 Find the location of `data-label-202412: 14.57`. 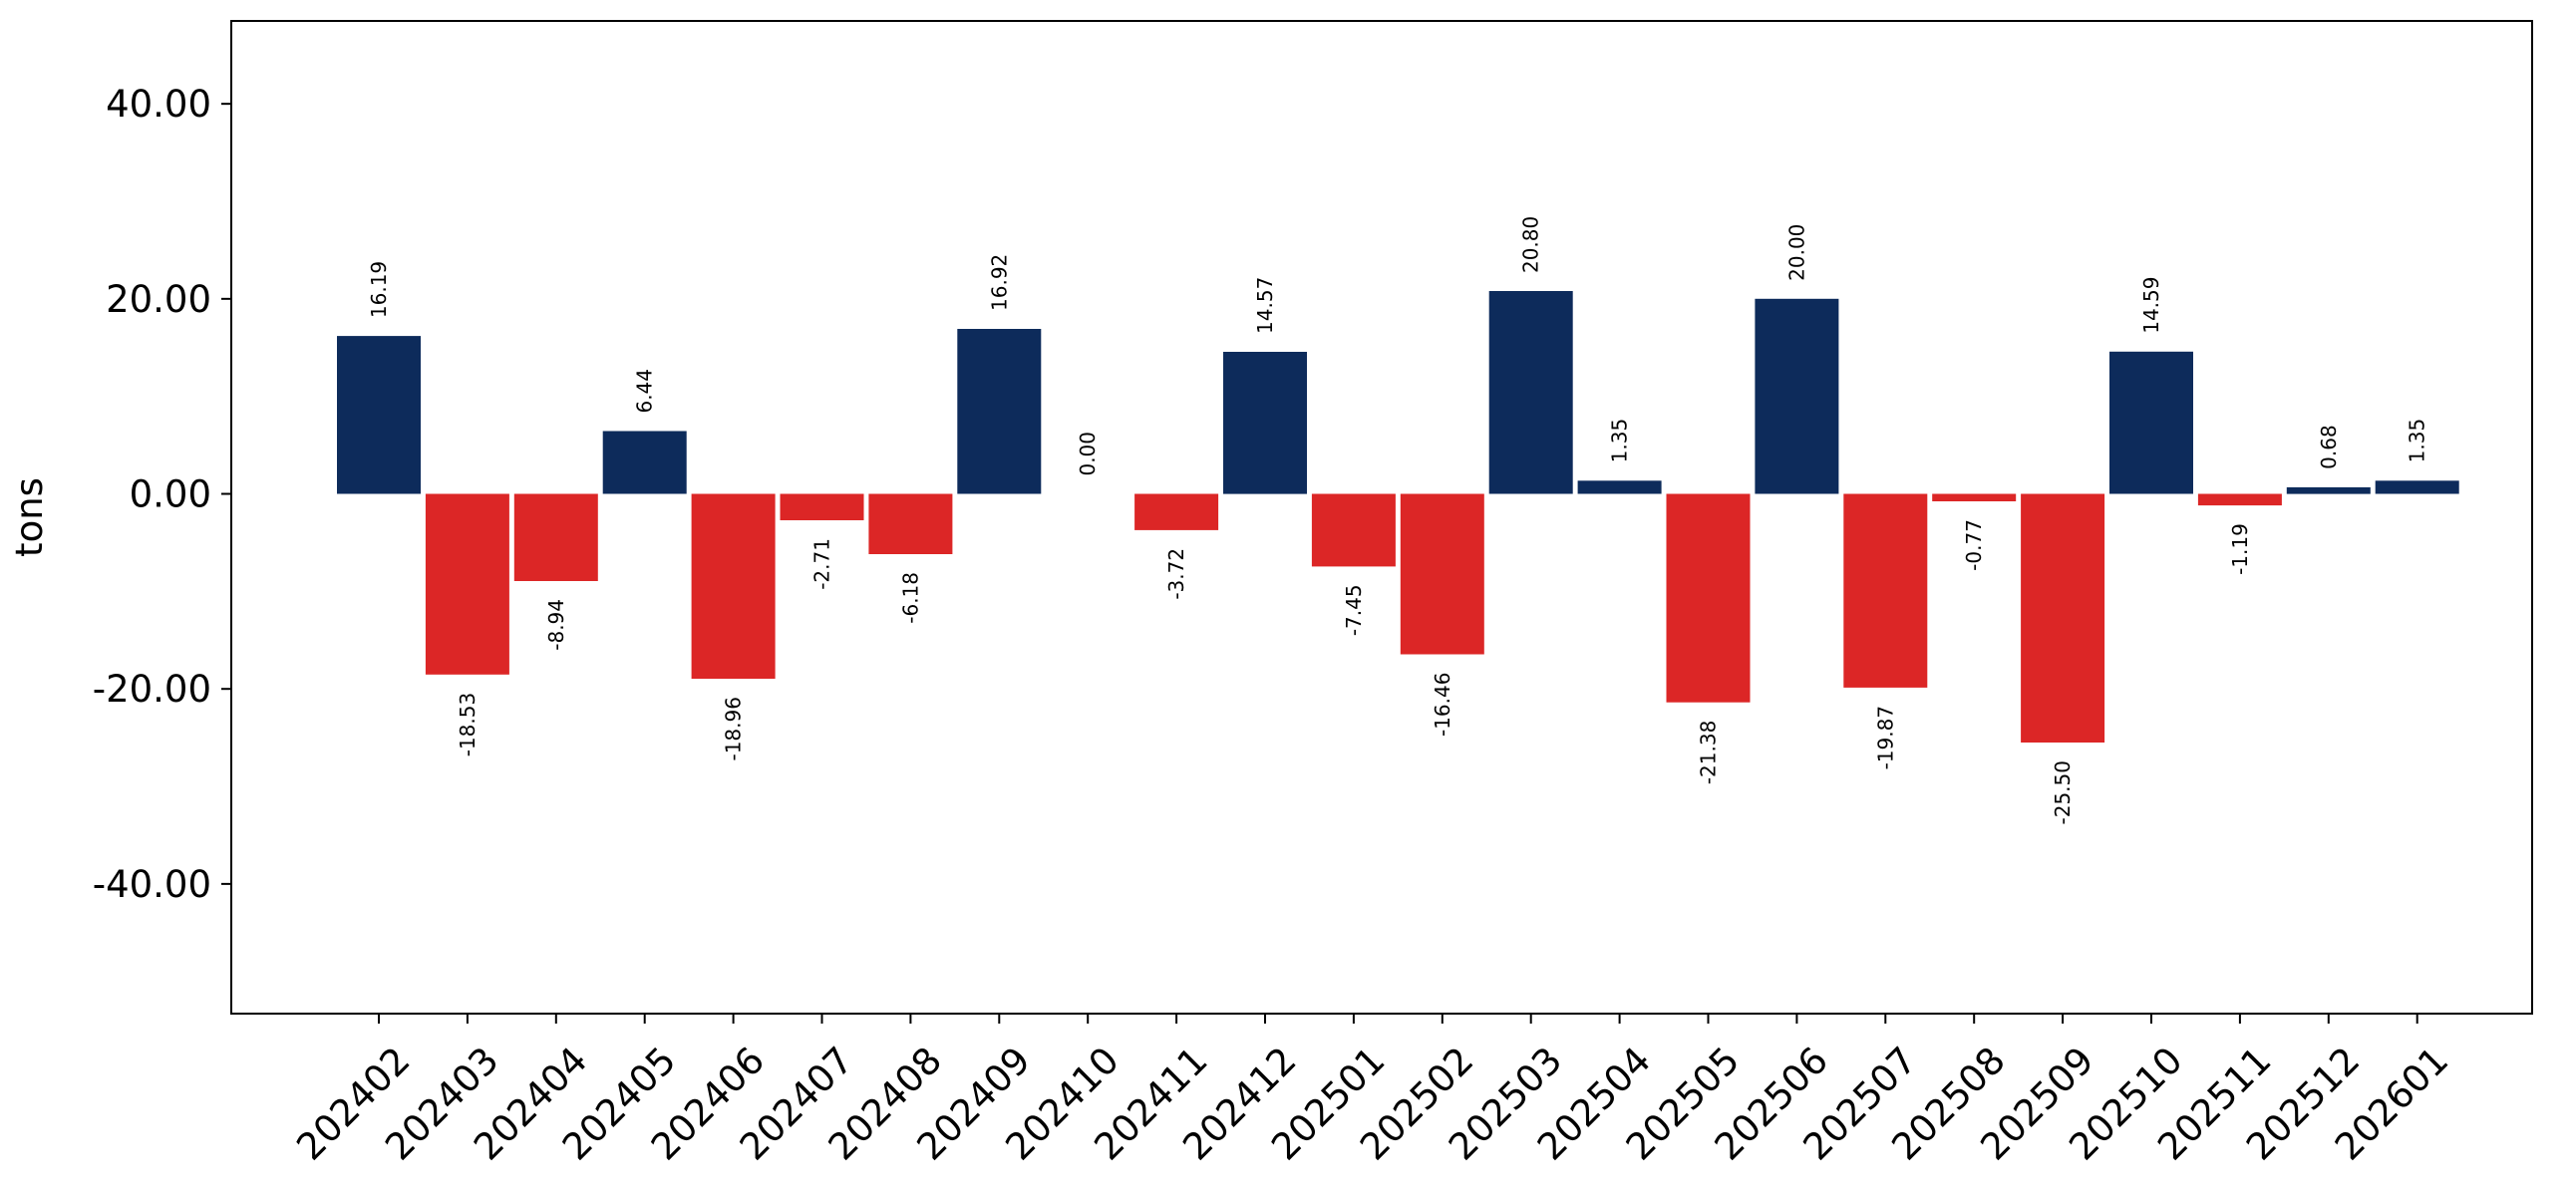

data-label-202412: 14.57 is located at coordinates (1265, 305).